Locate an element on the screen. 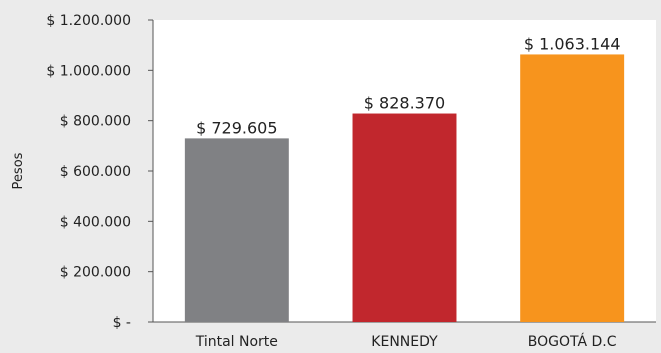  bar-value-label: $ 828.370 is located at coordinates (404, 103).